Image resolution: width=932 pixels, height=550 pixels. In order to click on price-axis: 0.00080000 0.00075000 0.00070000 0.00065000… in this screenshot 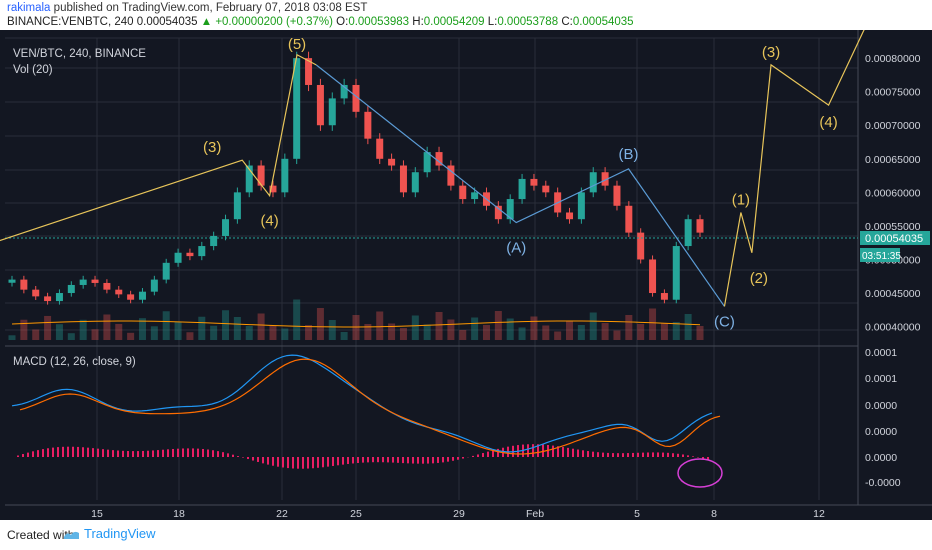, I will do `click(893, 193)`.